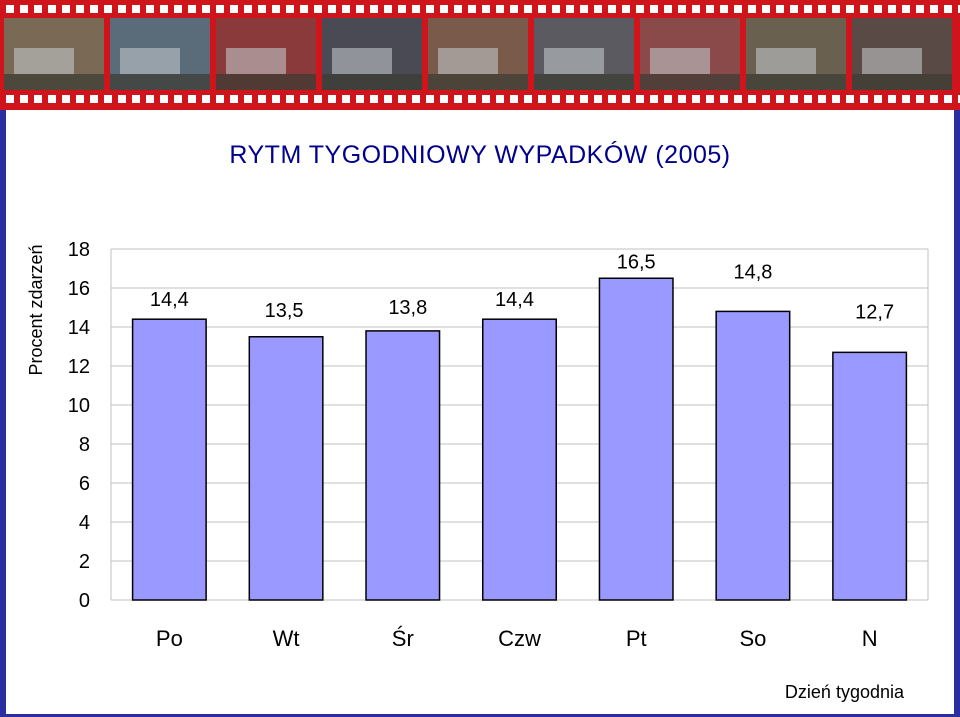  What do you see at coordinates (874, 312) in the screenshot?
I see `data-label: 12,7` at bounding box center [874, 312].